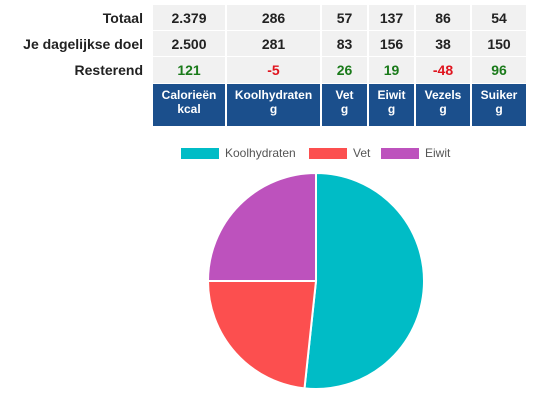 The height and width of the screenshot is (401, 553). Describe the element at coordinates (122, 17) in the screenshot. I see `row-label-total: Totaal` at that location.